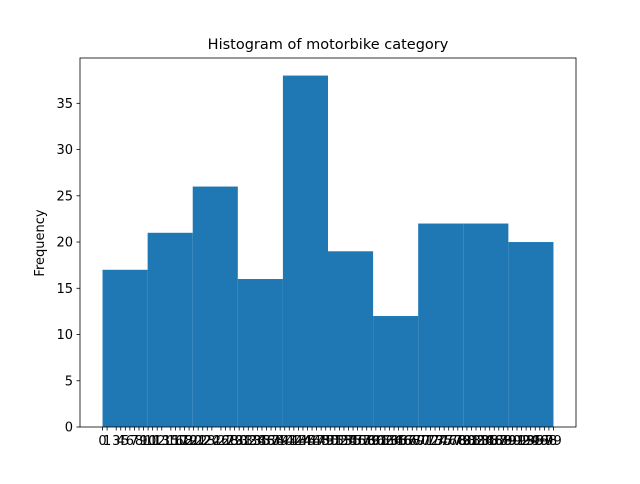 The height and width of the screenshot is (484, 640). Describe the element at coordinates (325, 441) in the screenshot. I see `x-tick-label: 49` at that location.